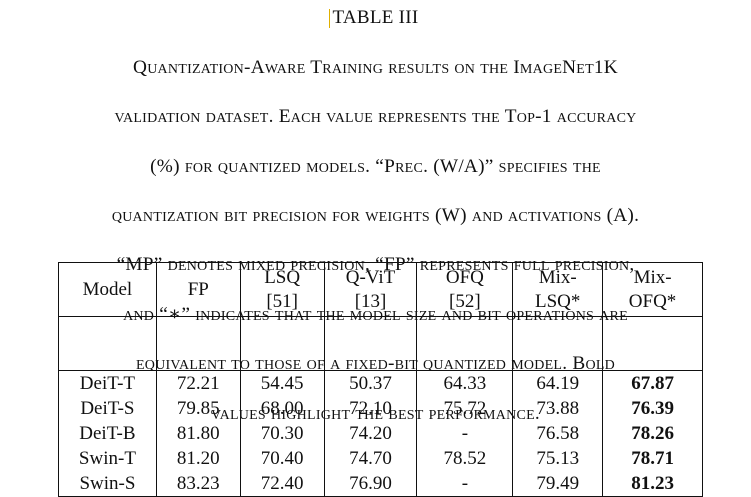  I want to click on lsq-cell: 54.45, so click(282, 383).